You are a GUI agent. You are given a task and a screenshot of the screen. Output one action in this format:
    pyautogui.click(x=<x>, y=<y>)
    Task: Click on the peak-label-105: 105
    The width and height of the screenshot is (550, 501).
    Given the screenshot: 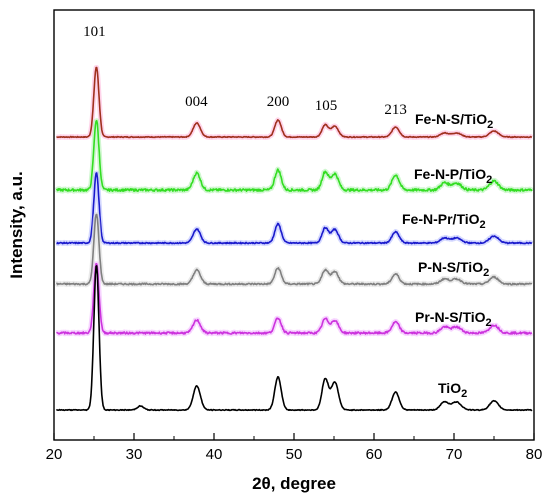 What is the action you would take?
    pyautogui.click(x=326, y=106)
    